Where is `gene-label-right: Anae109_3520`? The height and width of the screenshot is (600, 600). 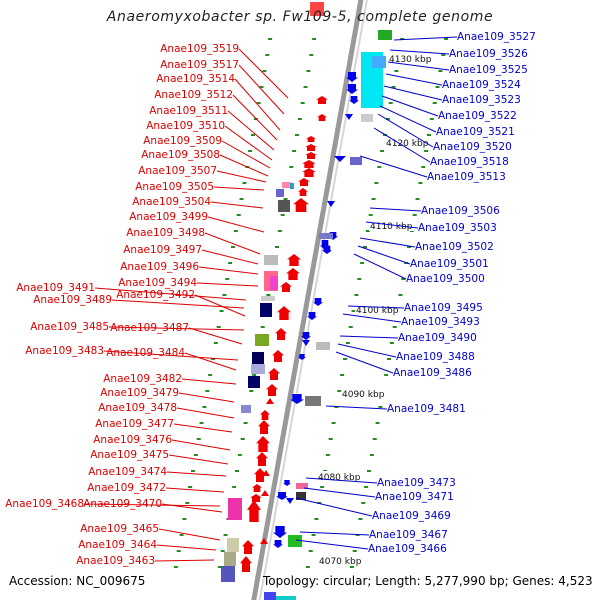
gene-label-right: Anae109_3520 is located at coordinates (472, 147).